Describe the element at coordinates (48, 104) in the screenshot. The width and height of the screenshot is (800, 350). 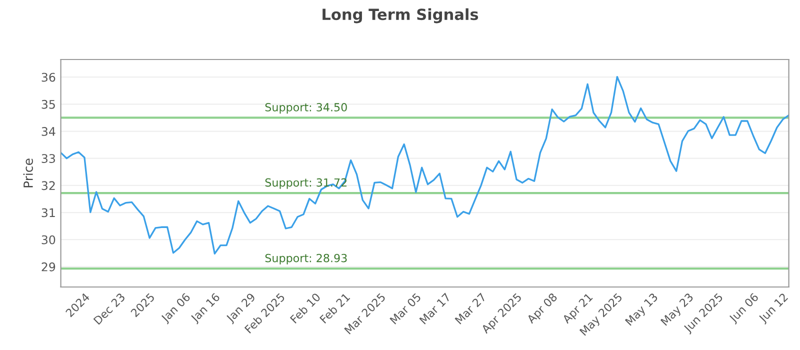
I see `y-tick-label: 35` at that location.